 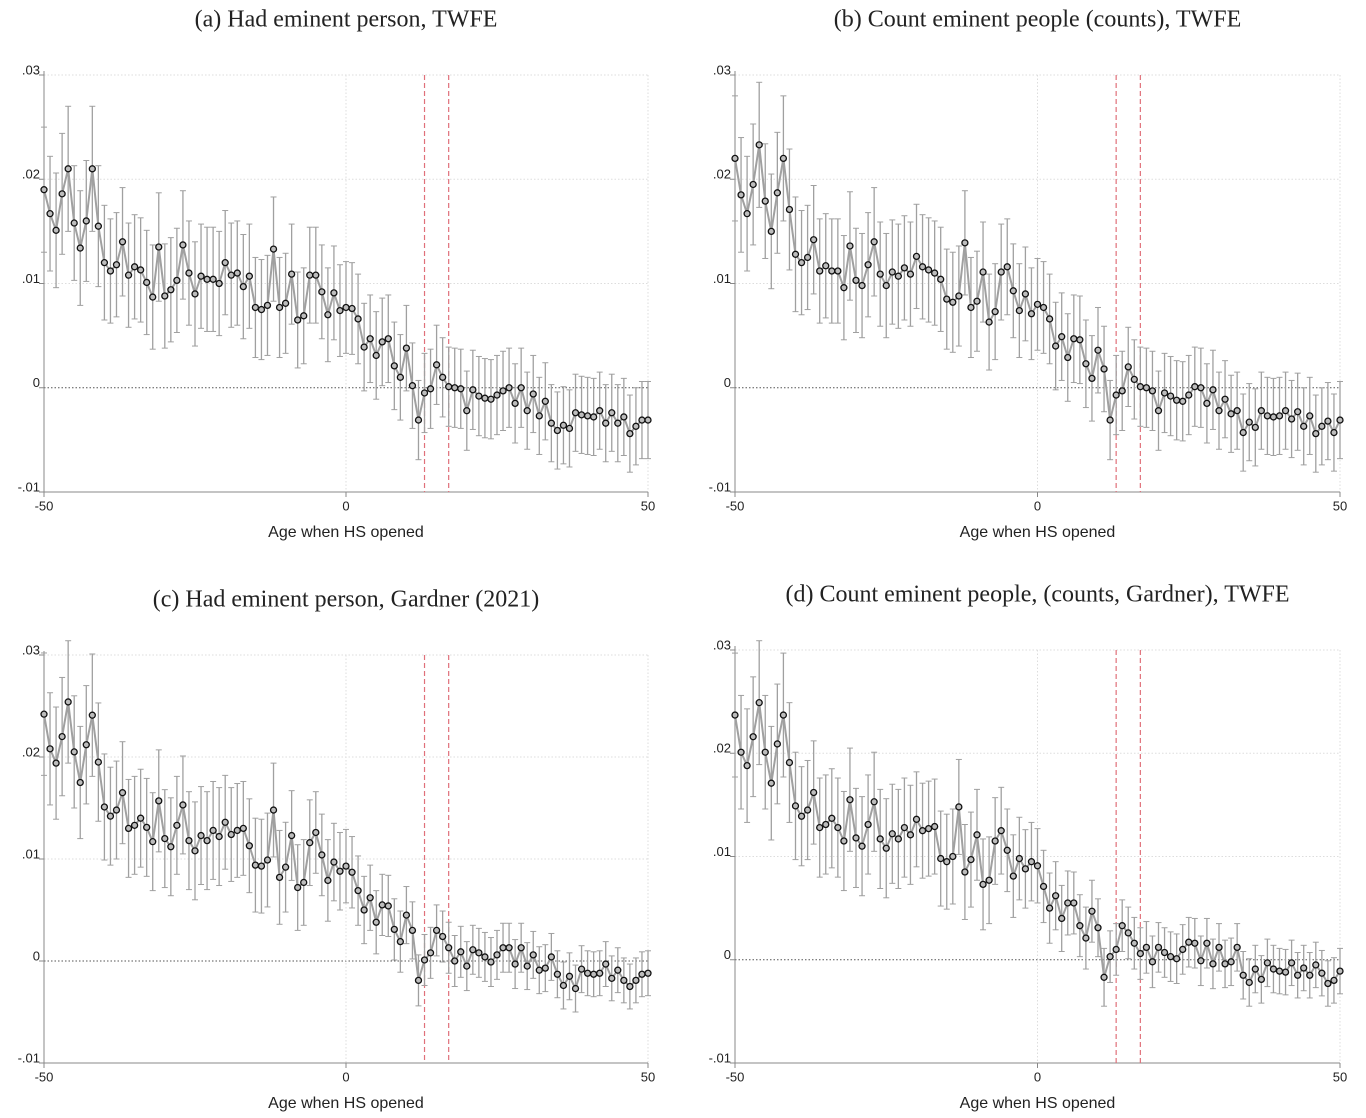 I want to click on y-tick-label: -.01, so click(x=29, y=1057).